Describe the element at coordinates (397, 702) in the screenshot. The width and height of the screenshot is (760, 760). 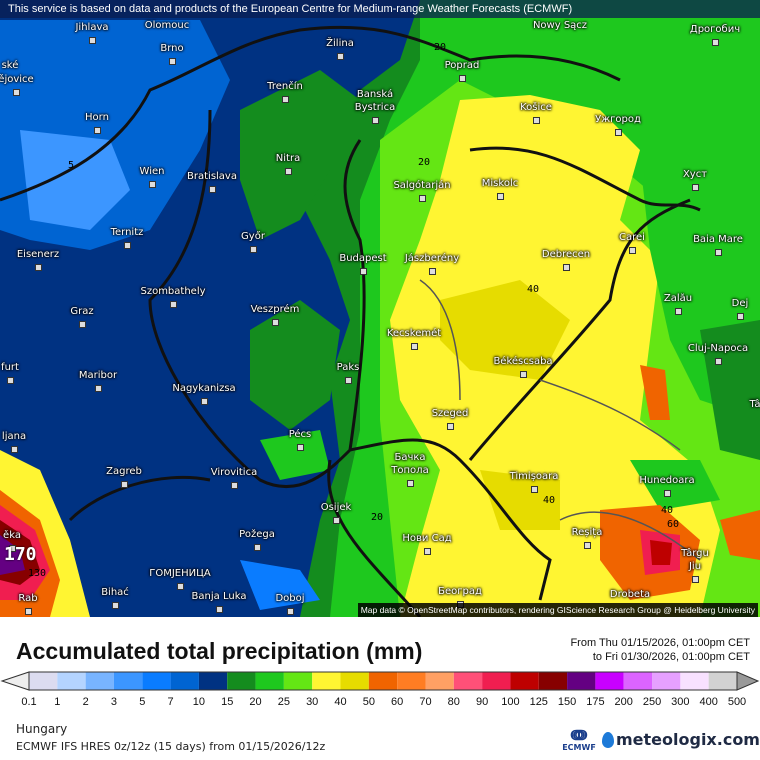
I see `legend-tick: 60` at that location.